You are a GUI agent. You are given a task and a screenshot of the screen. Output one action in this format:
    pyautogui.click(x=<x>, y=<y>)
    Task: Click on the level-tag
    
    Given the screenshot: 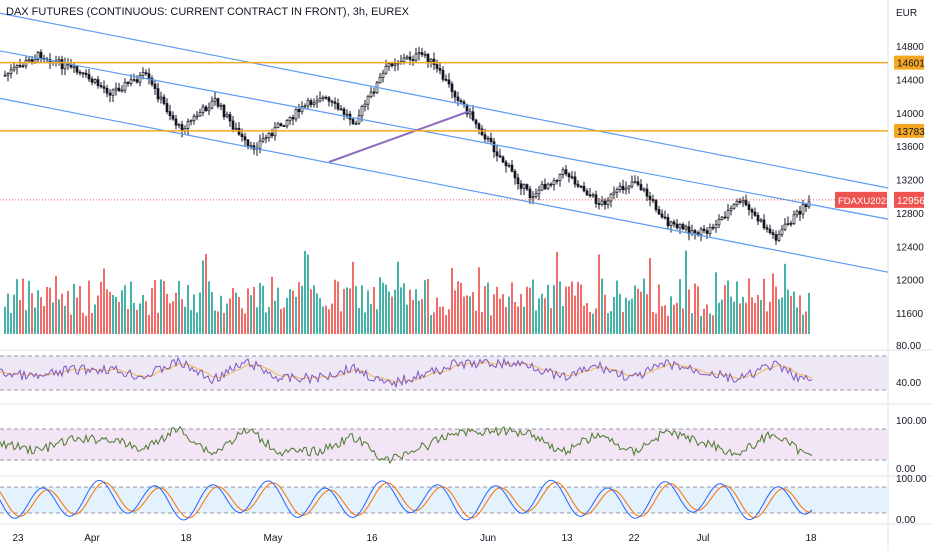 What is the action you would take?
    pyautogui.click(x=909, y=62)
    